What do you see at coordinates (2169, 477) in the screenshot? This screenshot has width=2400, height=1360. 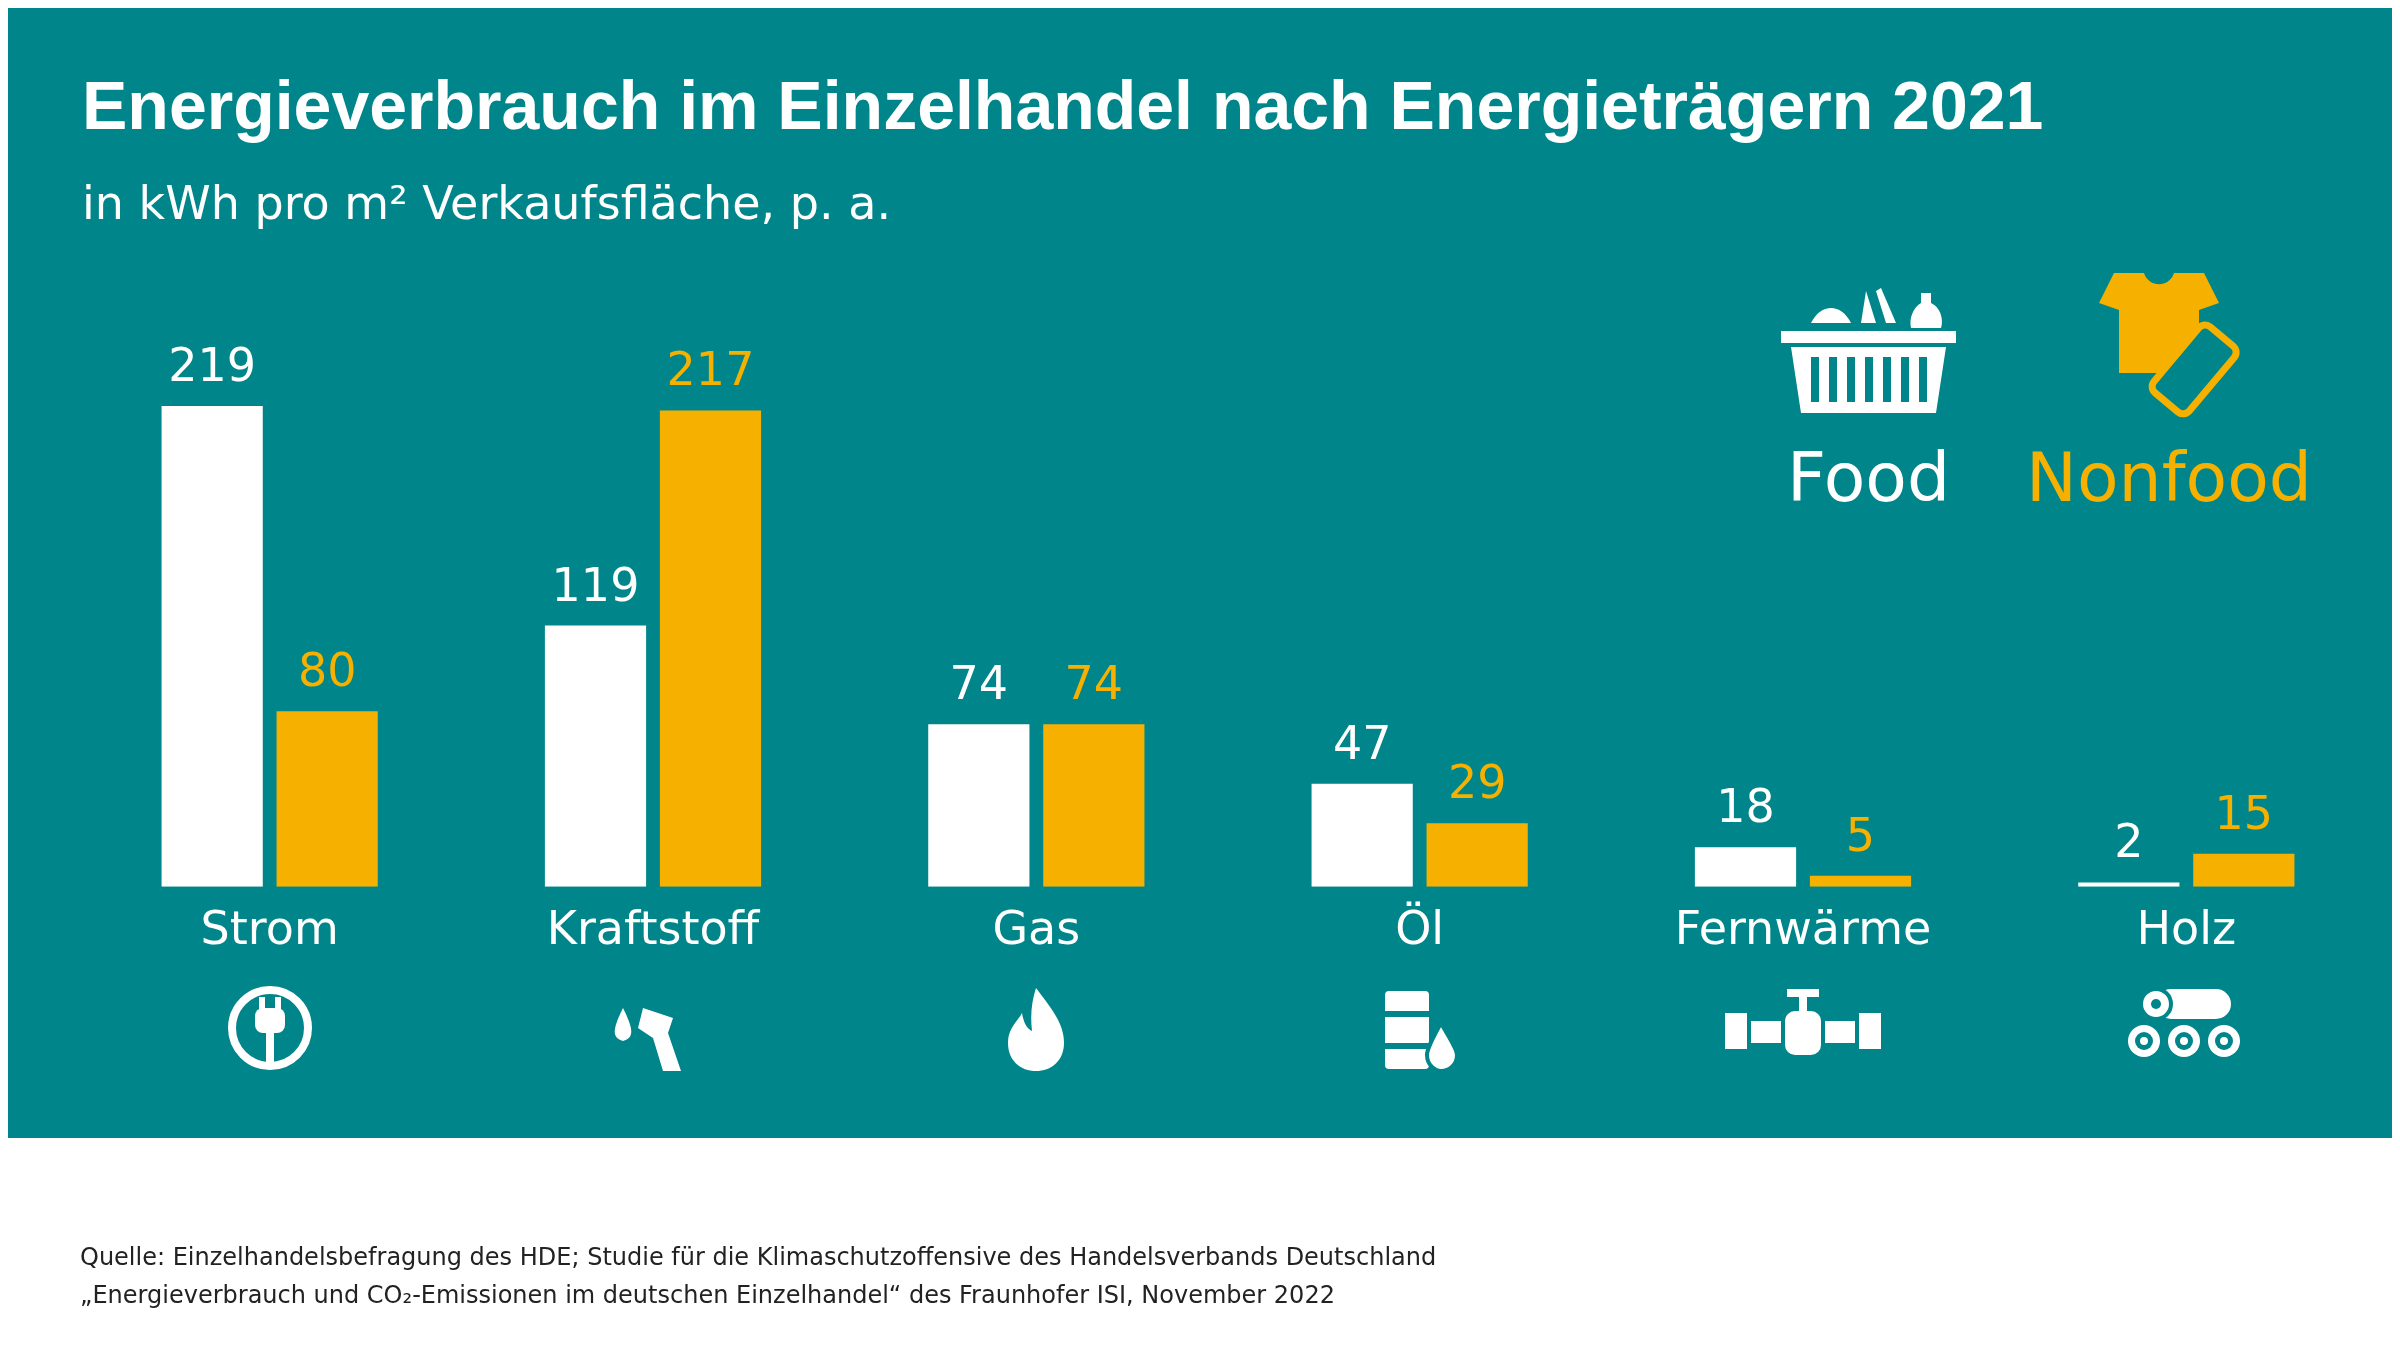 I see `legend-label: Nonfood` at bounding box center [2169, 477].